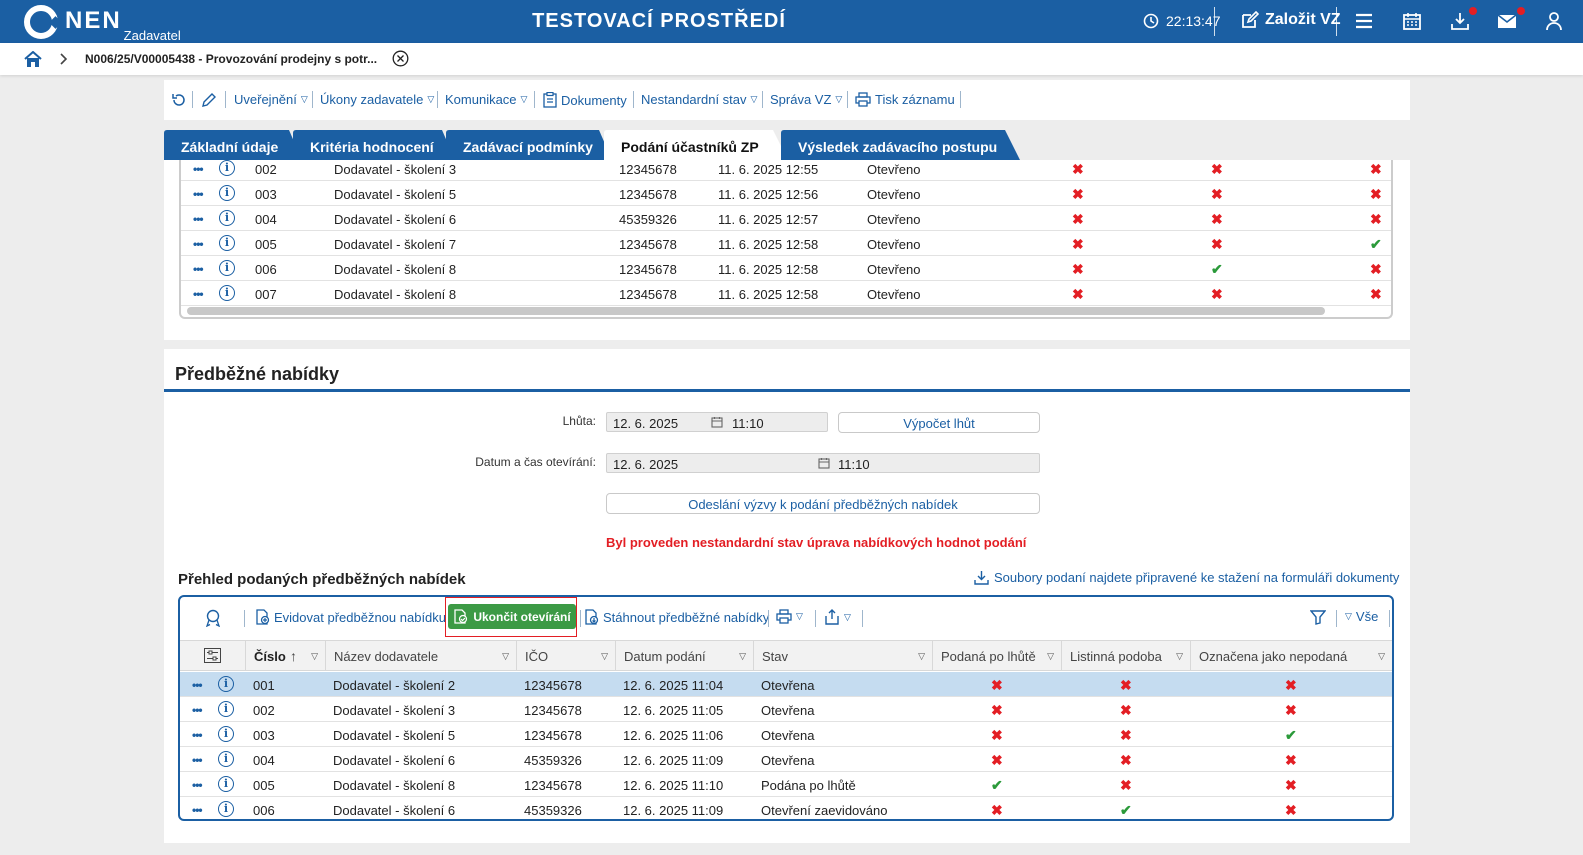 The image size is (1583, 855). I want to click on column-stav: Stav ▽, so click(842, 656).